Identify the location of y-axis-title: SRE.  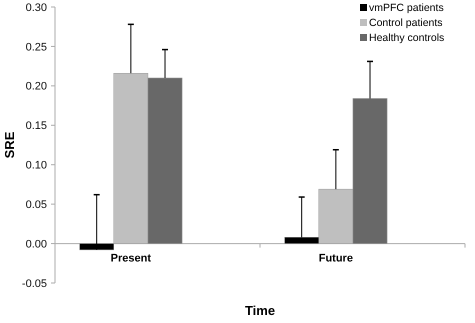
(9, 144).